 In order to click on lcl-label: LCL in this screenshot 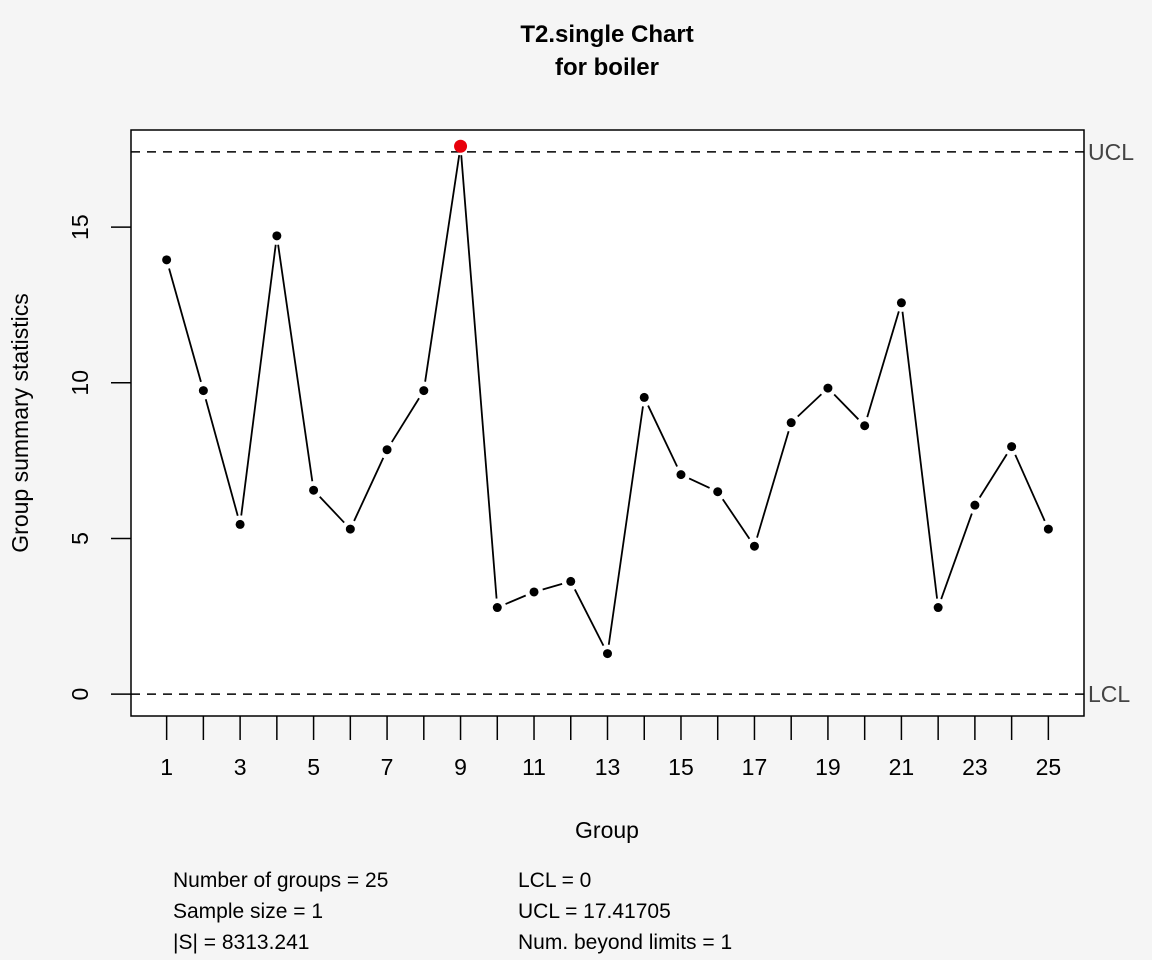, I will do `click(1109, 694)`.